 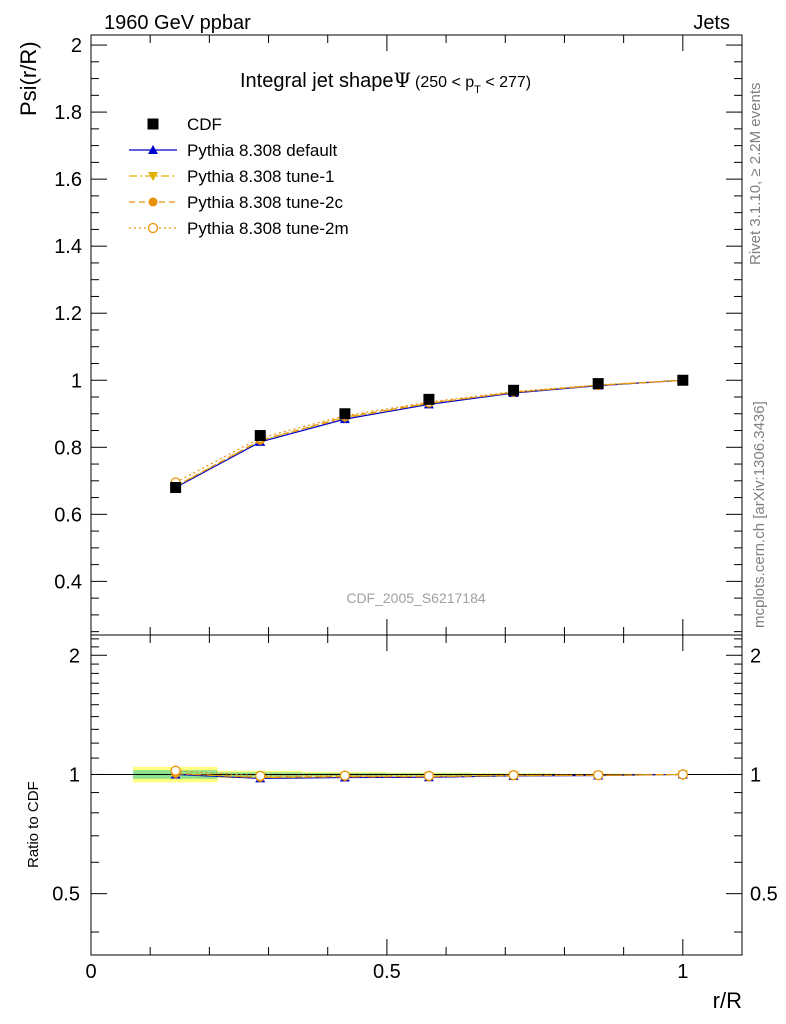 I want to click on analysis-watermark: CDF_2005_S6217184, so click(x=416, y=598).